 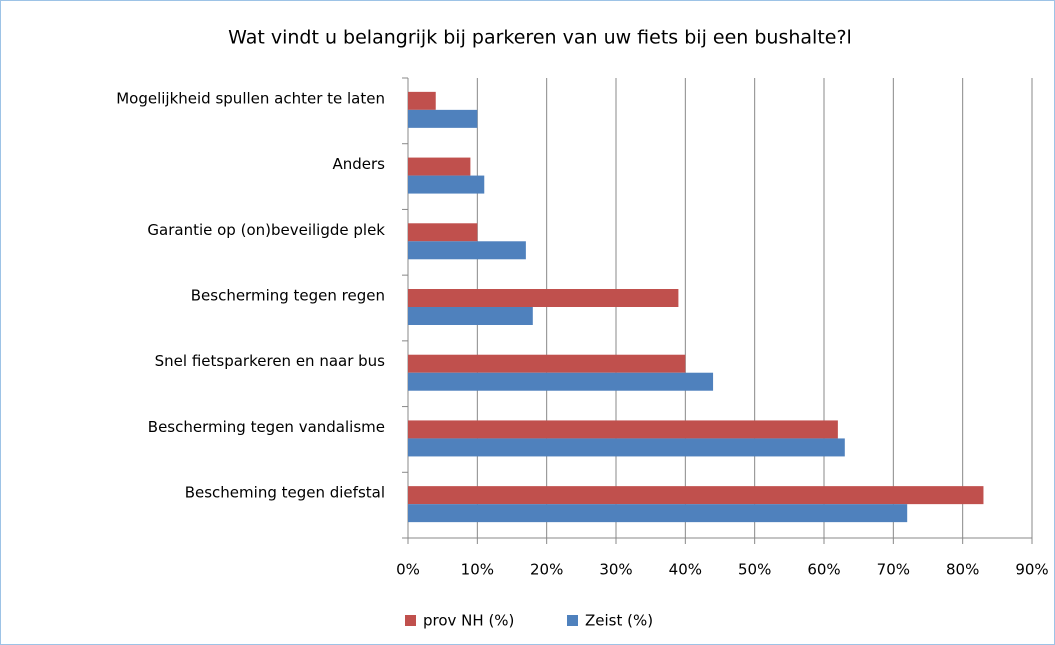 What do you see at coordinates (546, 570) in the screenshot?
I see `x-tick-label: 20%` at bounding box center [546, 570].